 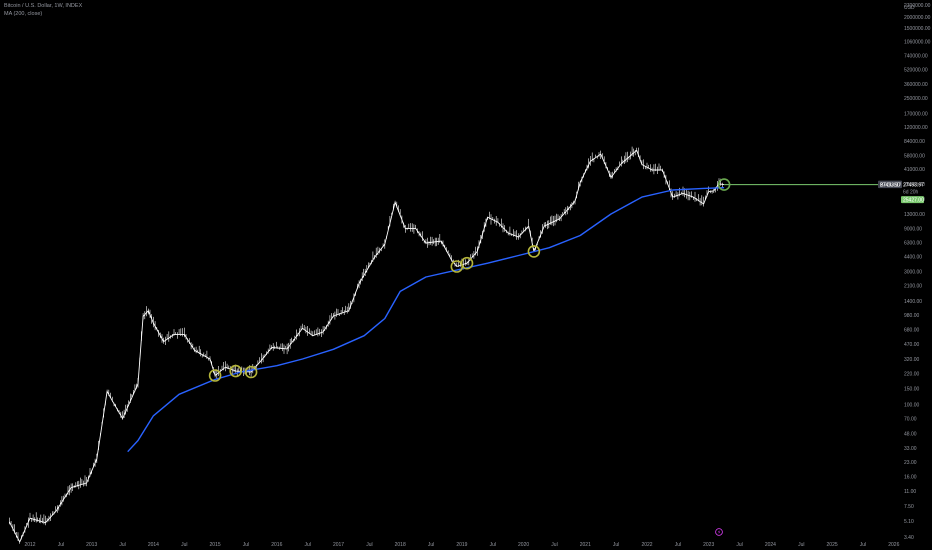 I want to click on x-tick-label: 2014, so click(x=153, y=545).